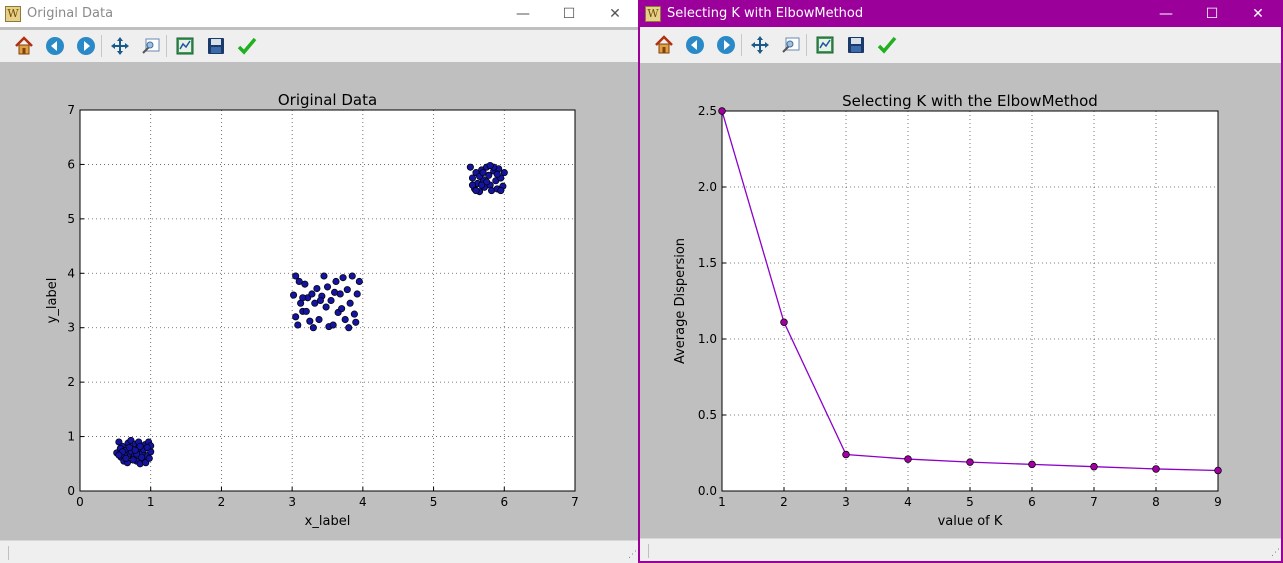 This screenshot has width=1283, height=563. I want to click on x-tick-label: 6, so click(1032, 502).